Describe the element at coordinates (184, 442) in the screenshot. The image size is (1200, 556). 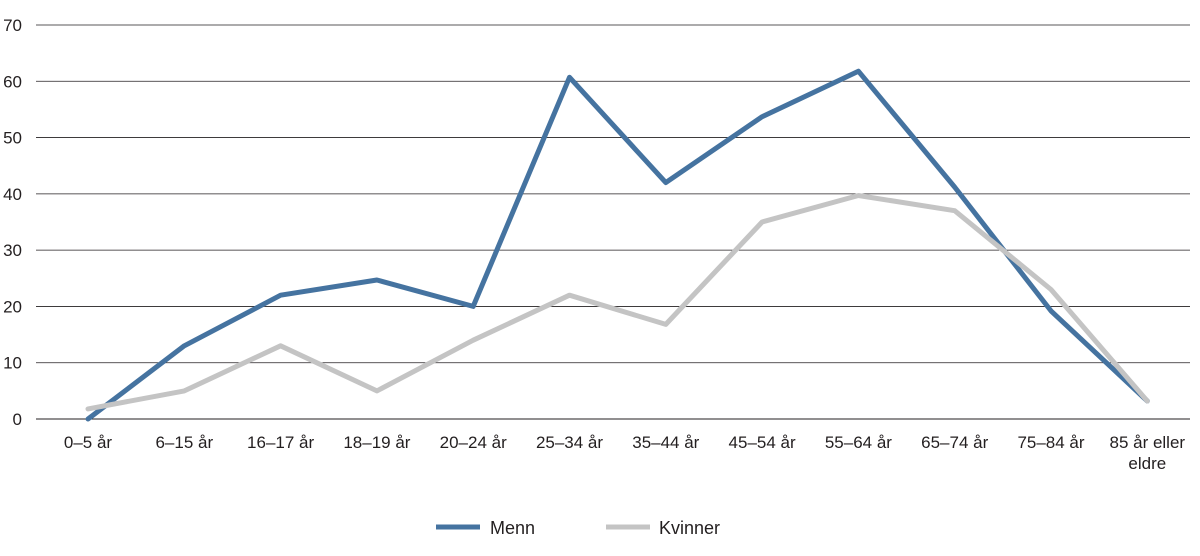
I see `x-tick-label: 6–15 år` at that location.